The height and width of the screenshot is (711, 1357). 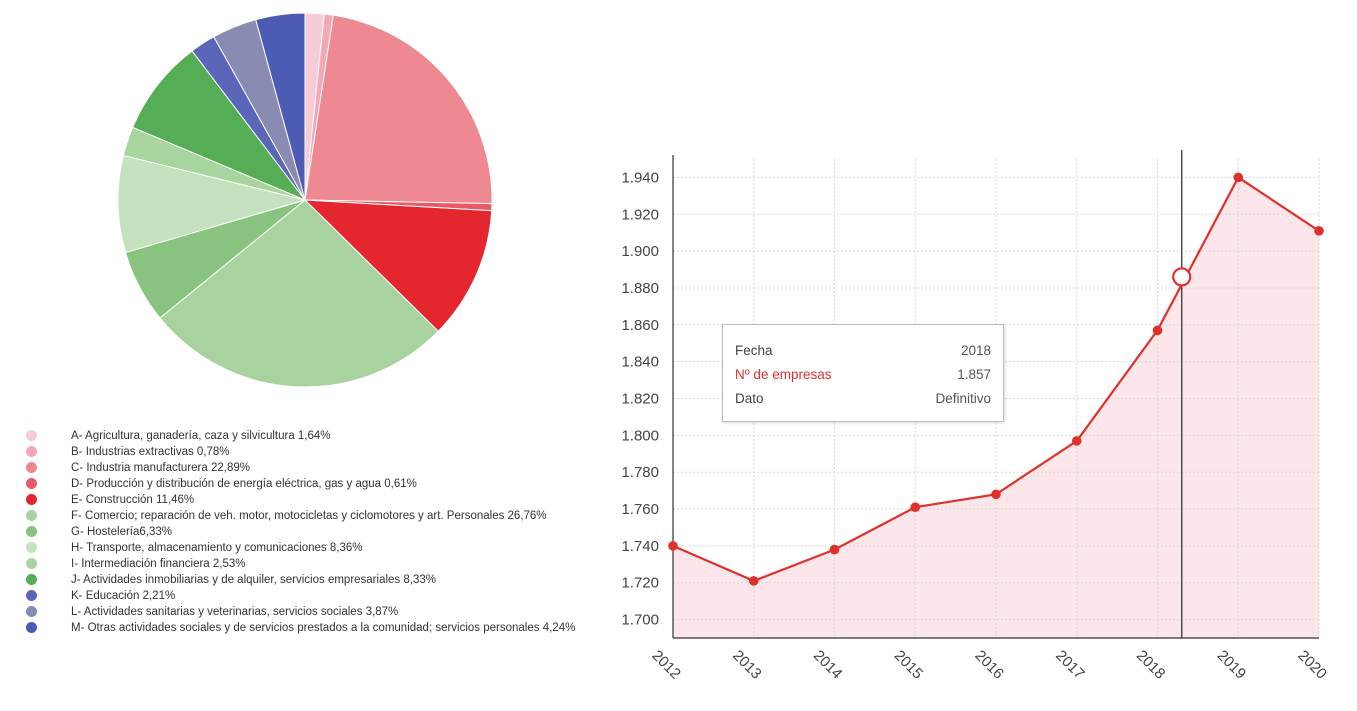 I want to click on y-tick-label: 1.860, so click(x=640, y=325).